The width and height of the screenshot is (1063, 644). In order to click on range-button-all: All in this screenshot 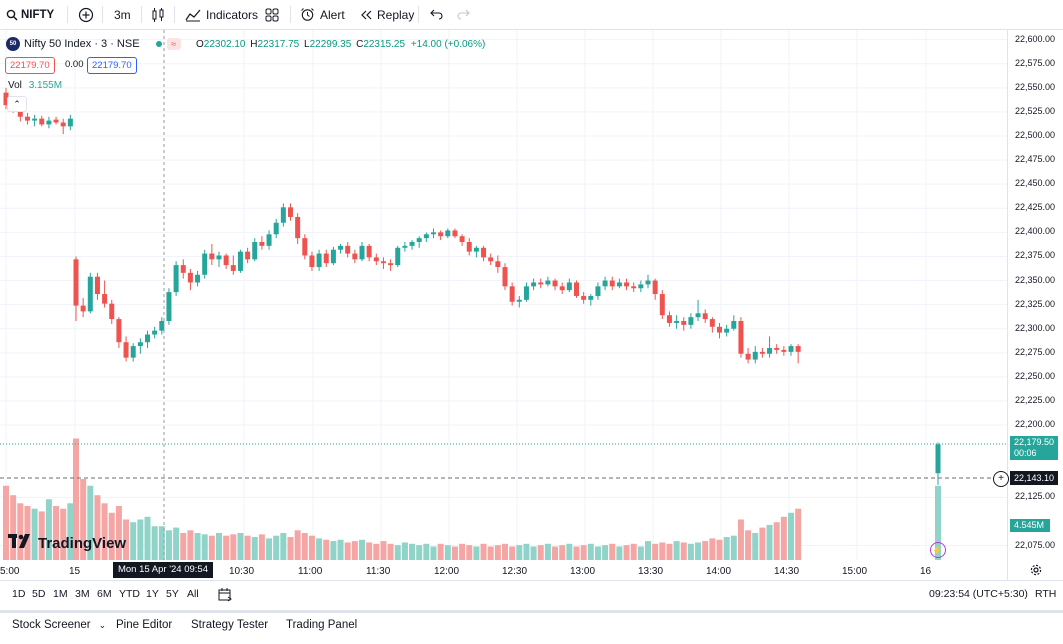, I will do `click(193, 594)`.